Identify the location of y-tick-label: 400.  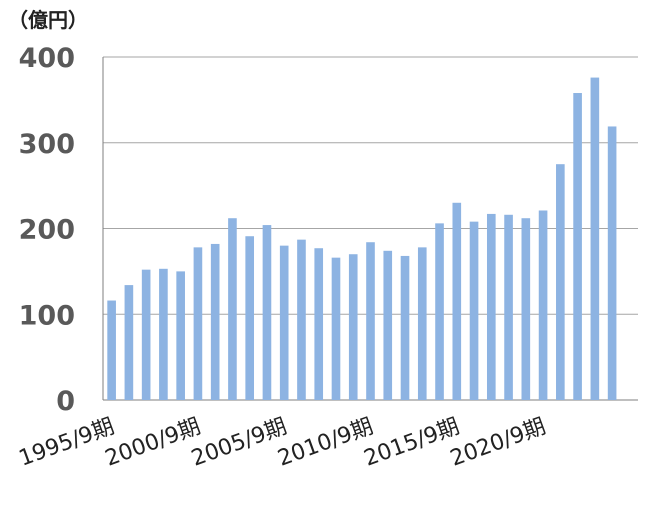
(47, 58).